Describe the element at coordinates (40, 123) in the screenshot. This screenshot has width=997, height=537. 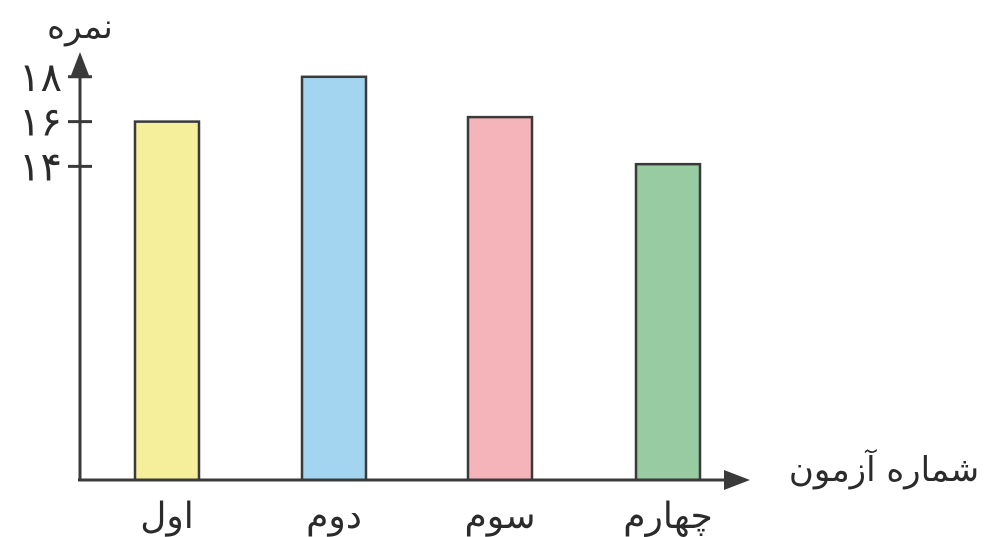
I see `y-tick-label: ۱۶` at that location.